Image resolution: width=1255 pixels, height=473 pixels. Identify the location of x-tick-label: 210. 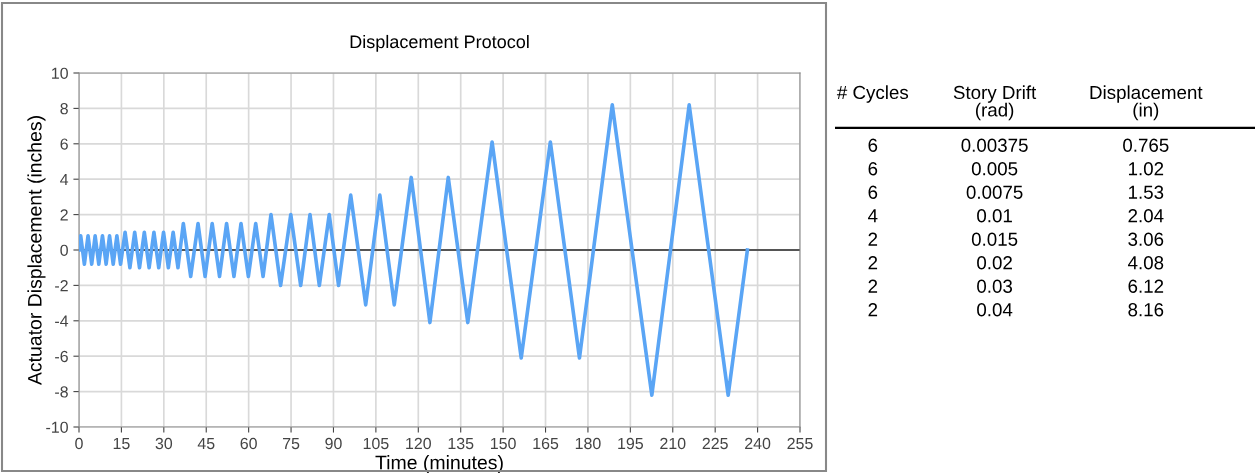
(673, 443).